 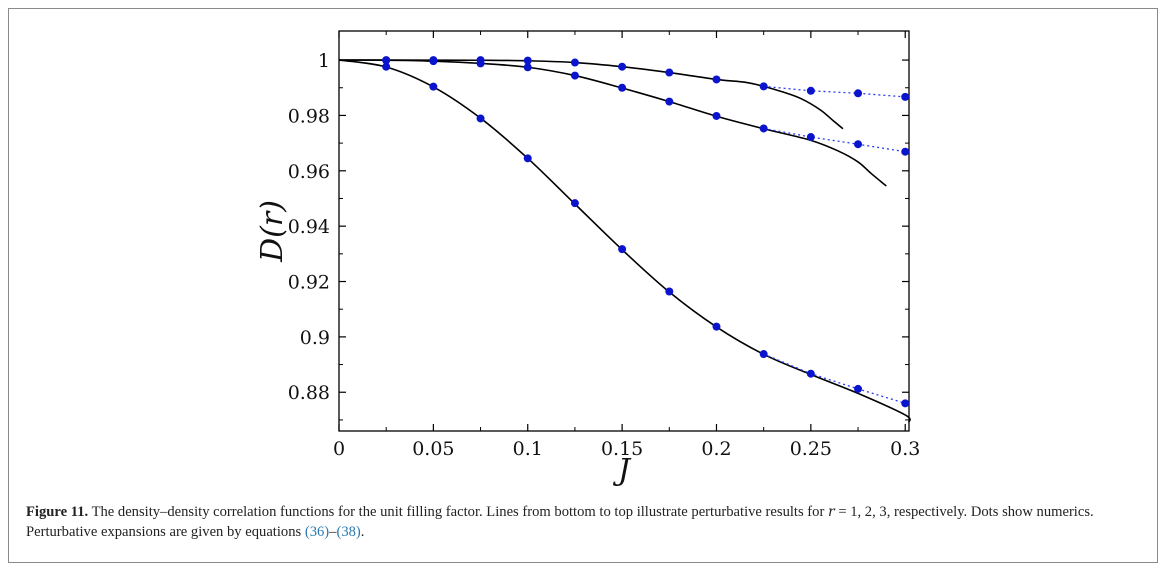 What do you see at coordinates (831, 512) in the screenshot?
I see `caption-math-r: r` at bounding box center [831, 512].